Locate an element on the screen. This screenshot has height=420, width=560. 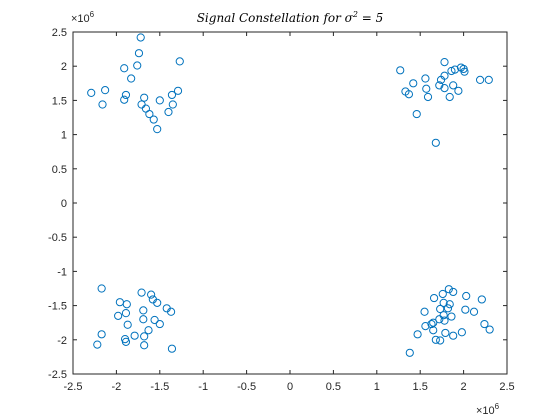
y-tick-label: -1 is located at coordinates (62, 272).